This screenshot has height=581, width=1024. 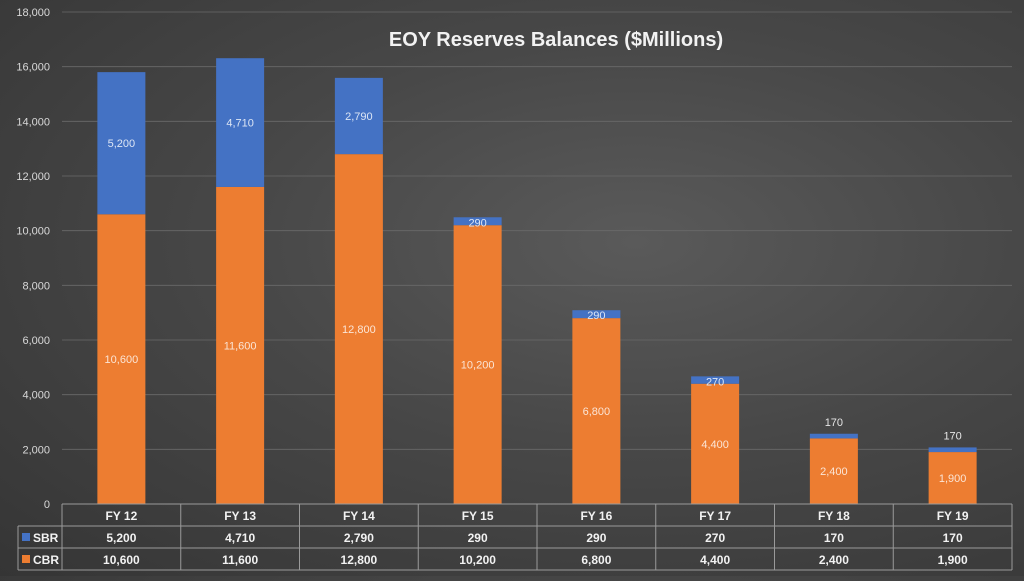 I want to click on data-label-cbr: 4,400, so click(x=715, y=445).